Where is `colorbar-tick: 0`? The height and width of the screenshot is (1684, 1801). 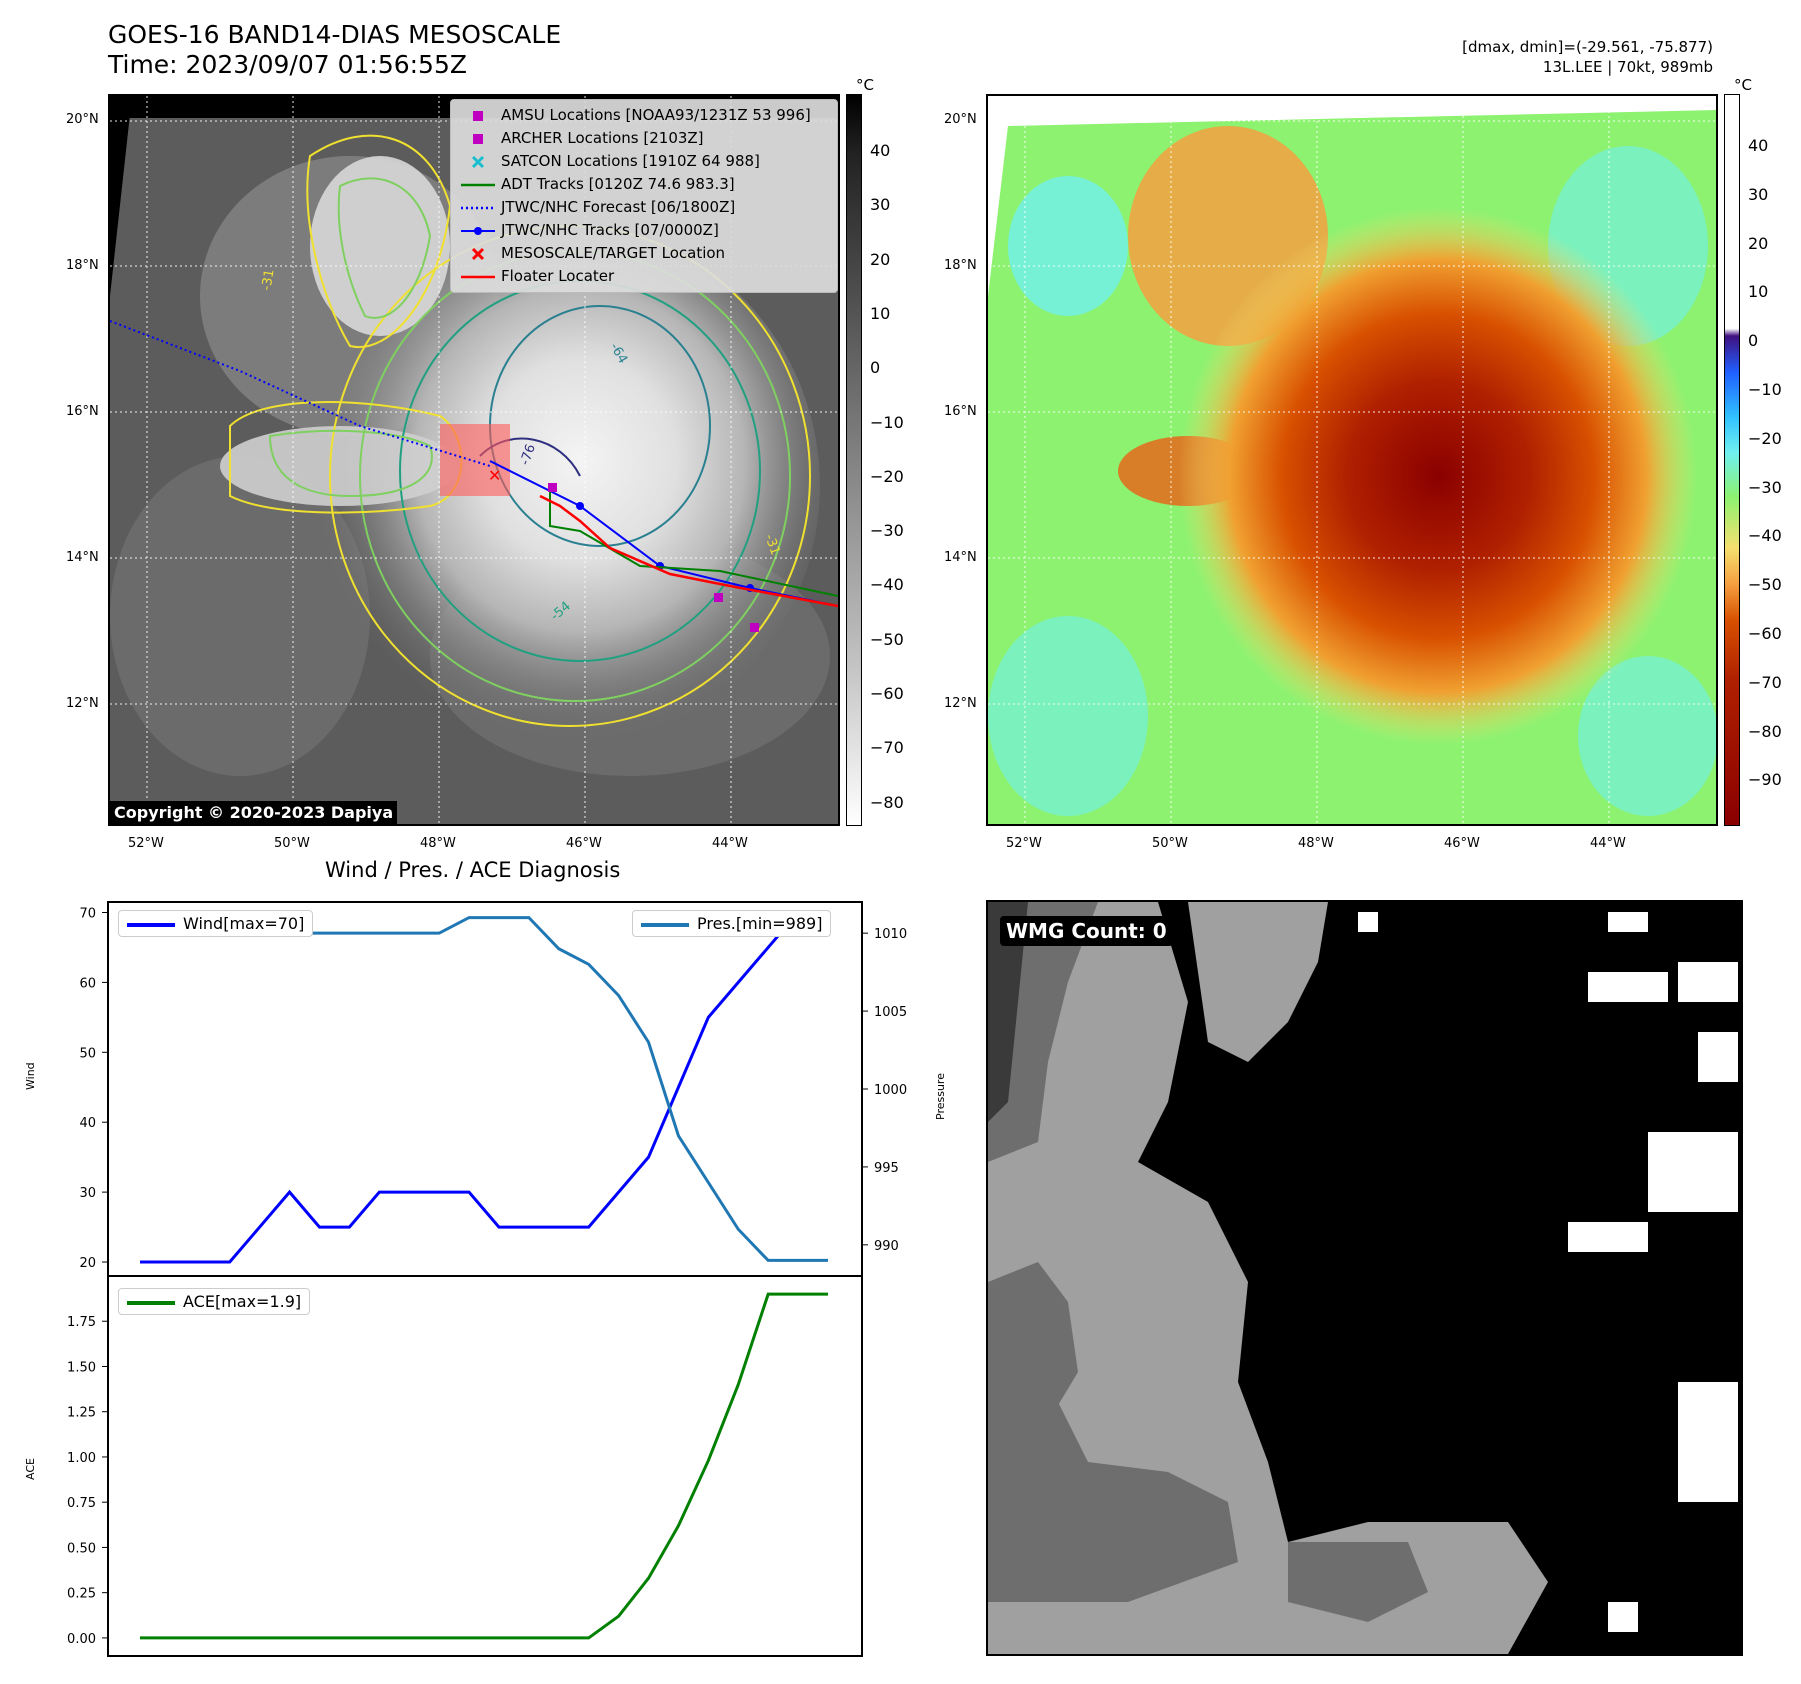 colorbar-tick: 0 is located at coordinates (875, 368).